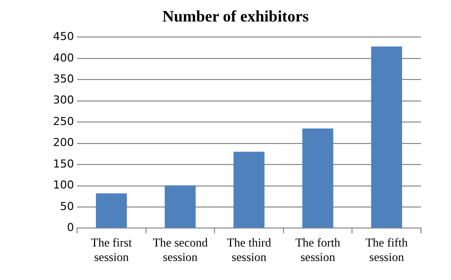 This screenshot has height=280, width=451. What do you see at coordinates (63, 163) in the screenshot?
I see `y-tick-label: 150` at bounding box center [63, 163].